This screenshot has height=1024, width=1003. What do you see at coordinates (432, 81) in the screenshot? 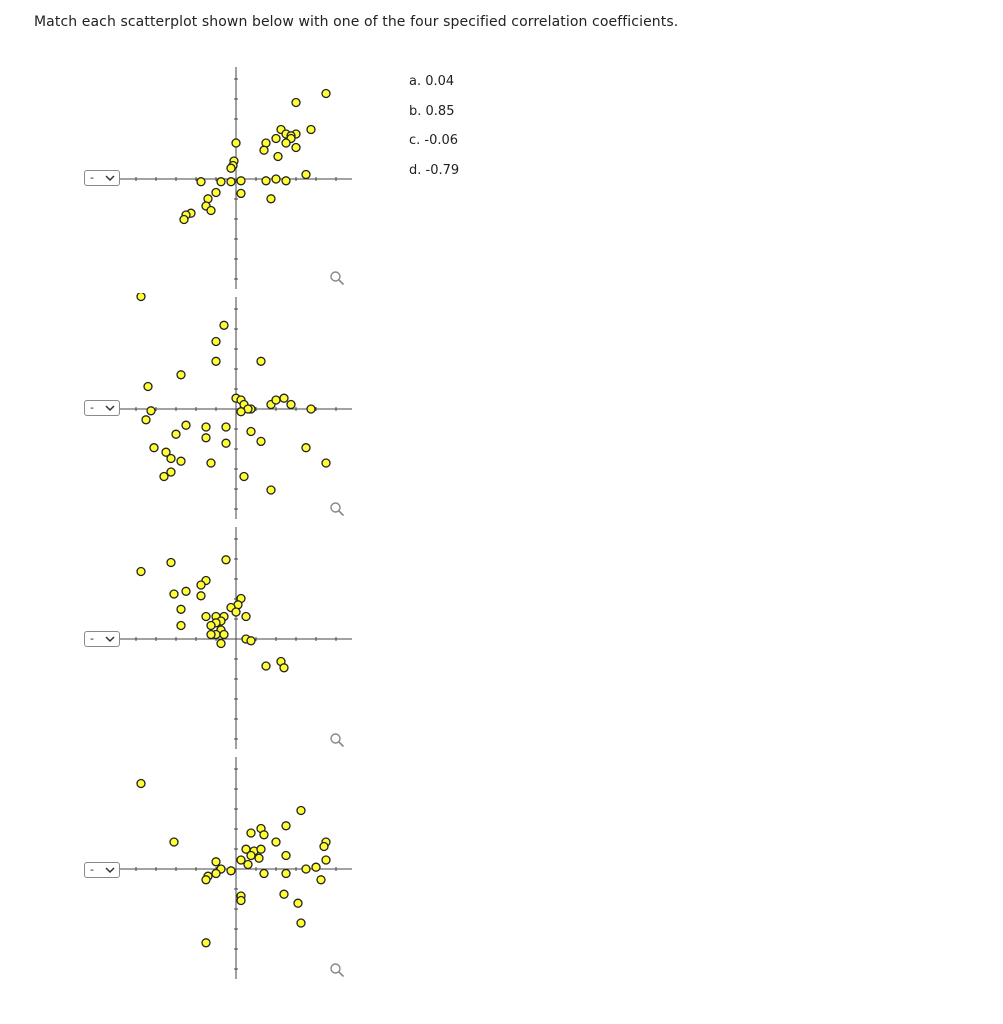
I see `option-a: a. 0.04` at bounding box center [432, 81].